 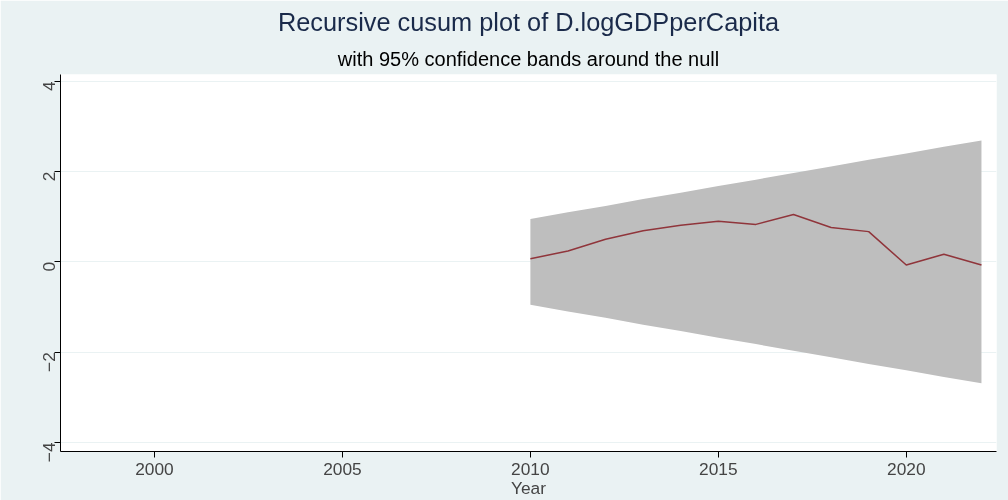 What do you see at coordinates (530, 468) in the screenshot?
I see `x-tick-label: 2010` at bounding box center [530, 468].